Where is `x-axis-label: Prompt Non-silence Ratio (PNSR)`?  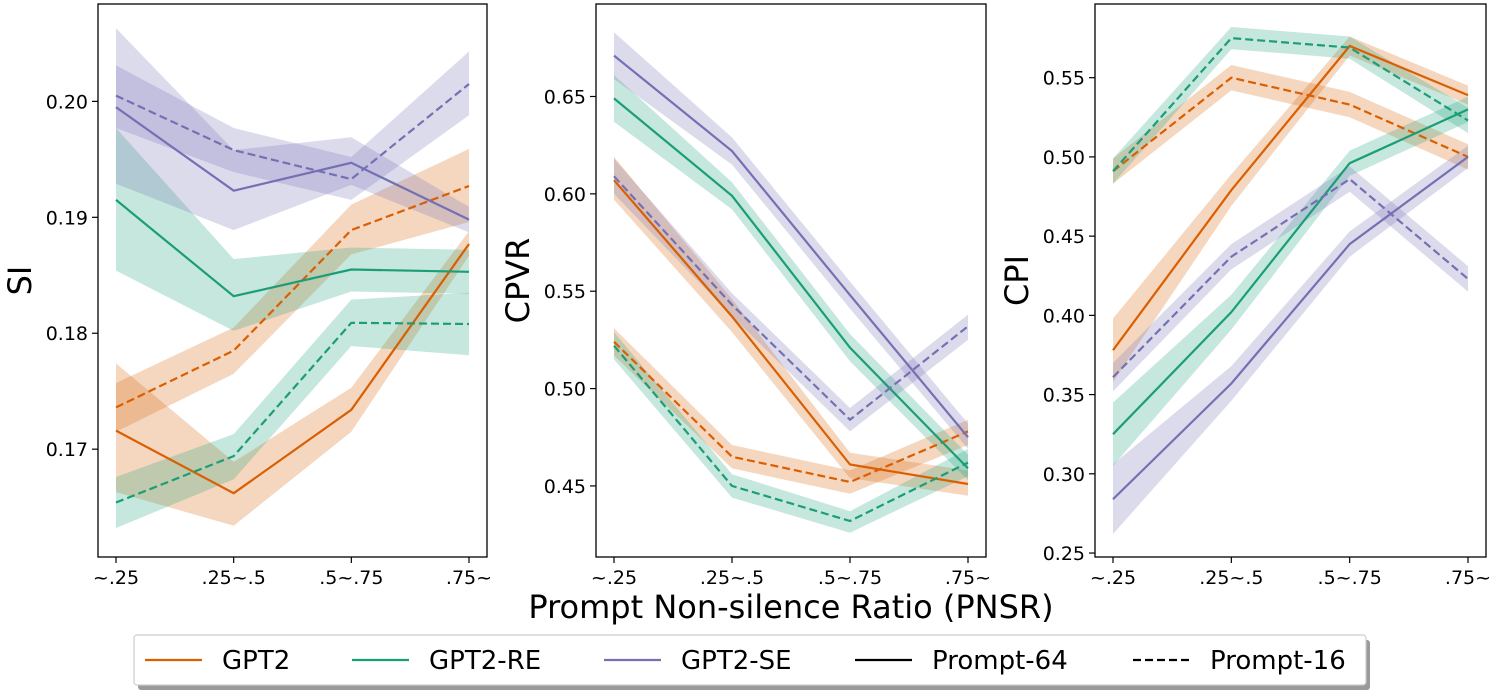 x-axis-label: Prompt Non-silence Ratio (PNSR) is located at coordinates (790, 607).